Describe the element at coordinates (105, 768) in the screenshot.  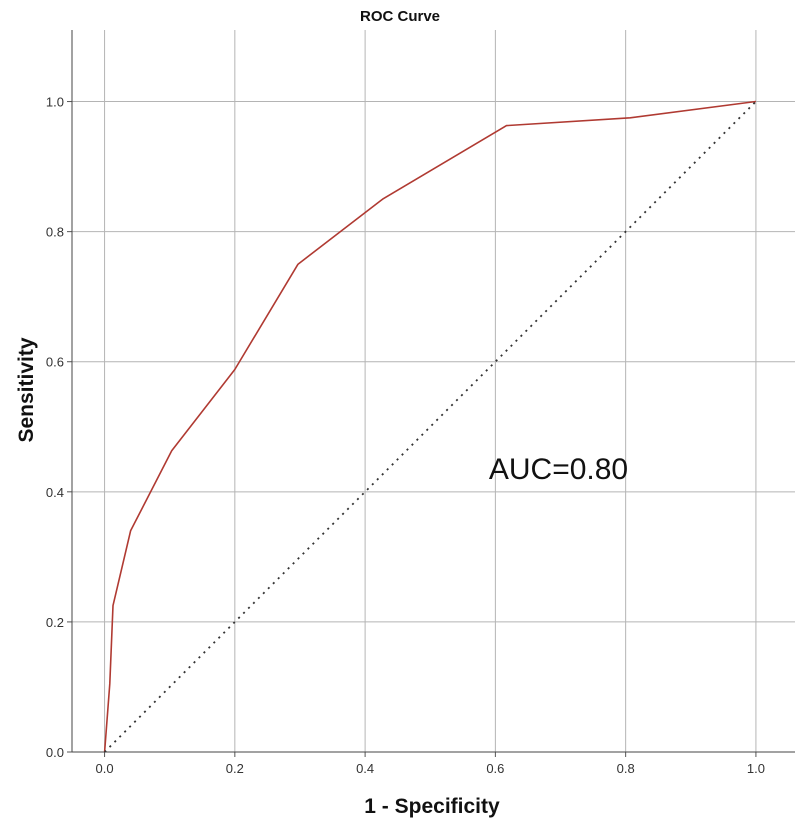
I see `x-tick-label: 0.0` at that location.